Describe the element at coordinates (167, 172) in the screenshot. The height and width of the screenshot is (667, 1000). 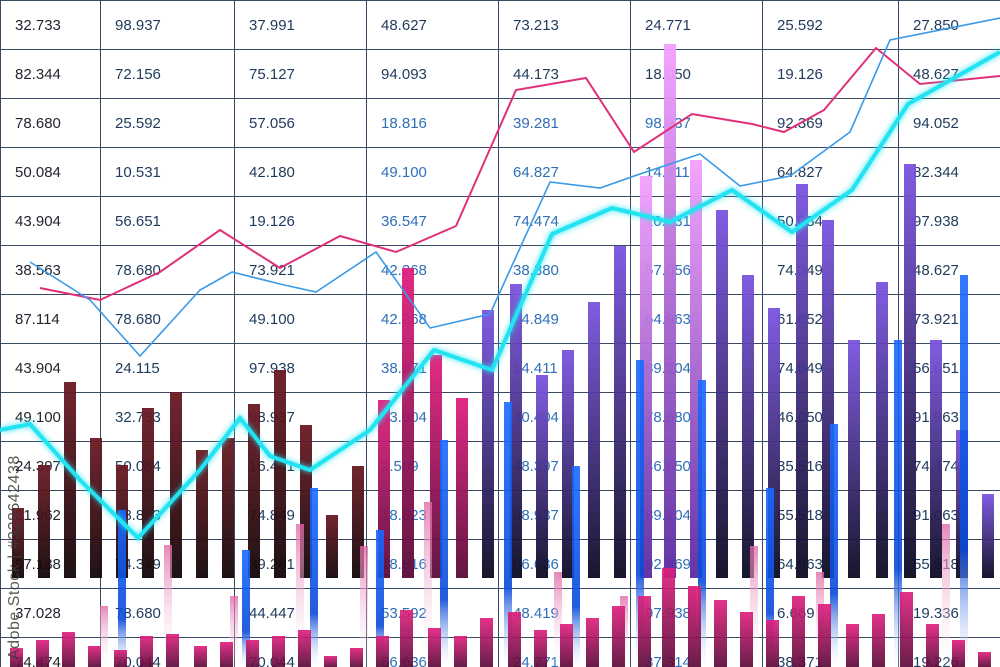
I see `grid-cell: 10.531` at that location.